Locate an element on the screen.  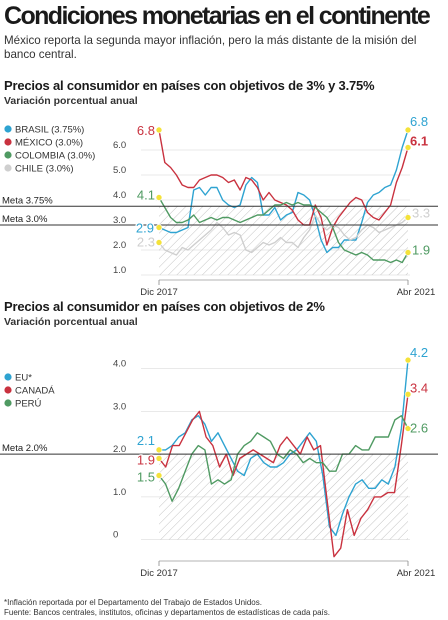
end-value-label: 3.3 is located at coordinates (421, 213).